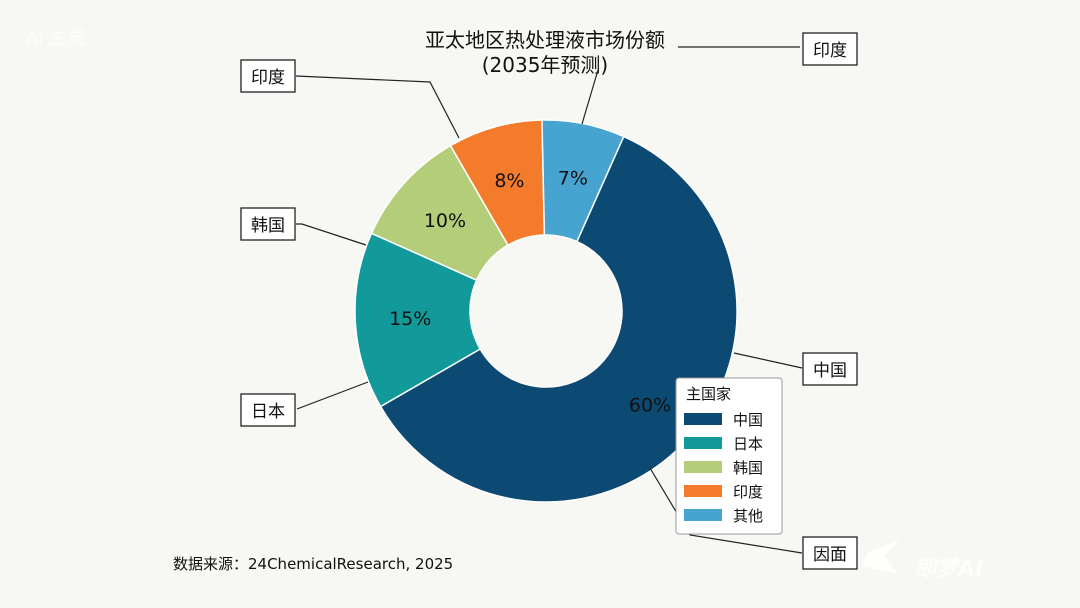 The width and height of the screenshot is (1080, 608). What do you see at coordinates (445, 221) in the screenshot?
I see `percent-label-korea: 10%` at bounding box center [445, 221].